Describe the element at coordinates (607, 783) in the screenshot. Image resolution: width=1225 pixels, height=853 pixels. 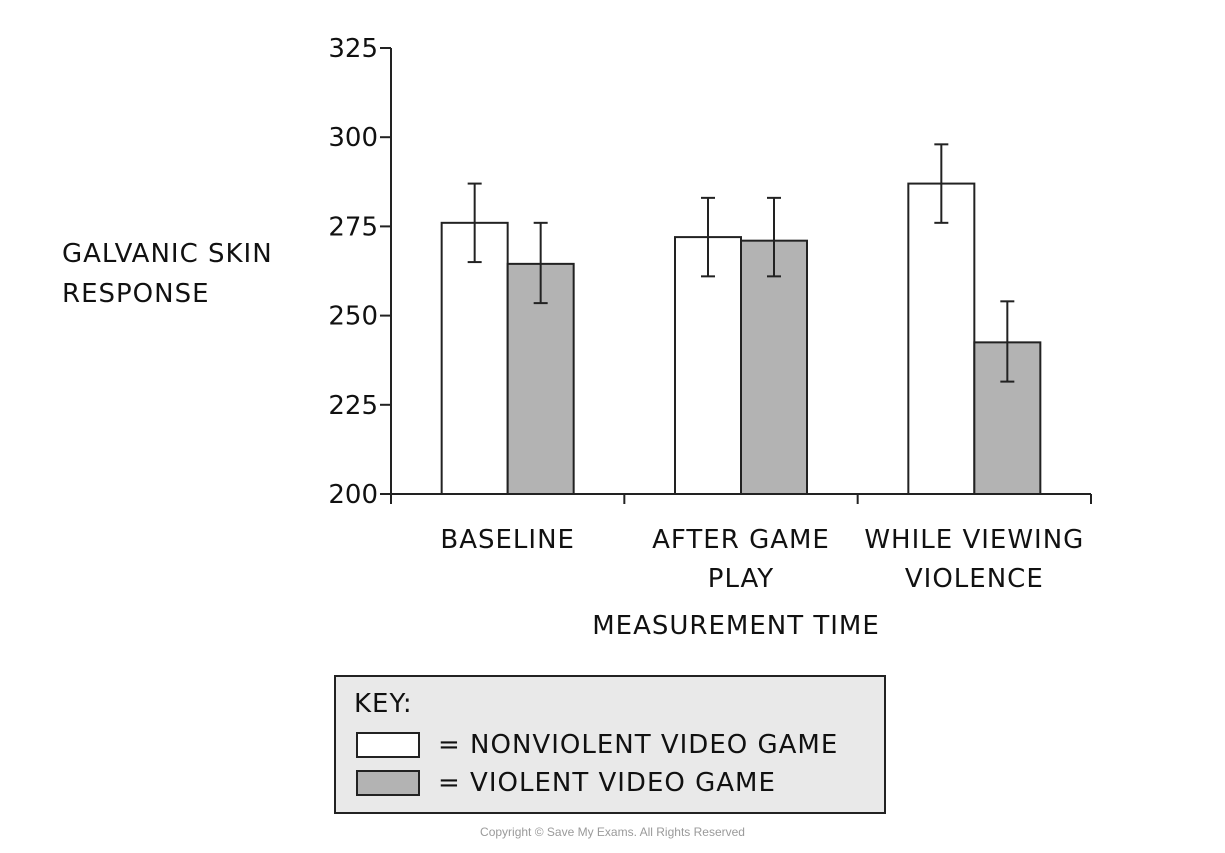
I see `legend-label-violent: = VIOLENT VIDEO GAME` at that location.